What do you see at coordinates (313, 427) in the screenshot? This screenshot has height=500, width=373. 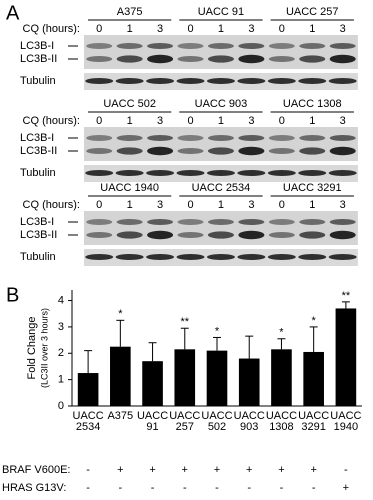 I see `x-tick-label: 3291` at bounding box center [313, 427].